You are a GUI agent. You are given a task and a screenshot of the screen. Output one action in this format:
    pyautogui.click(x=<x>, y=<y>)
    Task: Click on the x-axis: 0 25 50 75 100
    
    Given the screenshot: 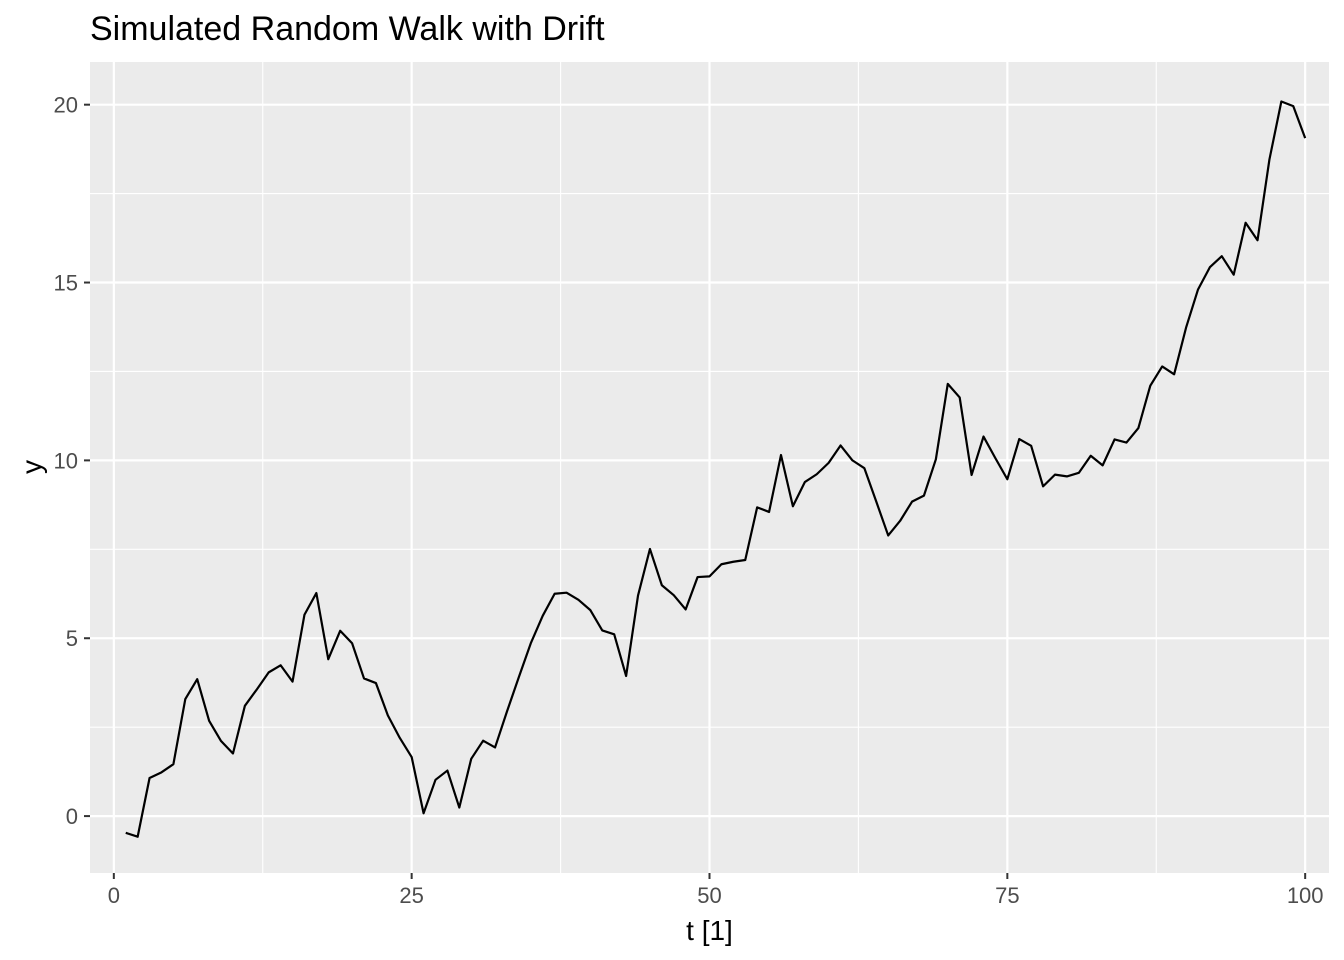 What is the action you would take?
    pyautogui.click(x=716, y=890)
    